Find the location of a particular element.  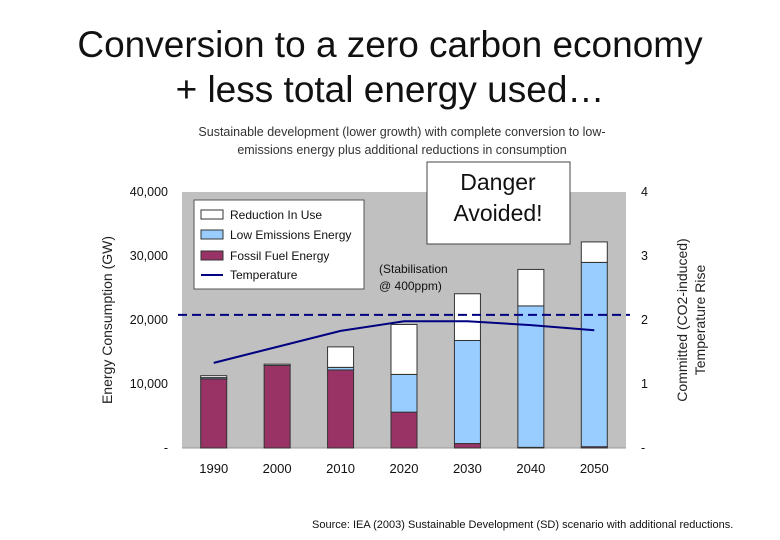

y-left-tick-label-3: 30,000 is located at coordinates (149, 256).